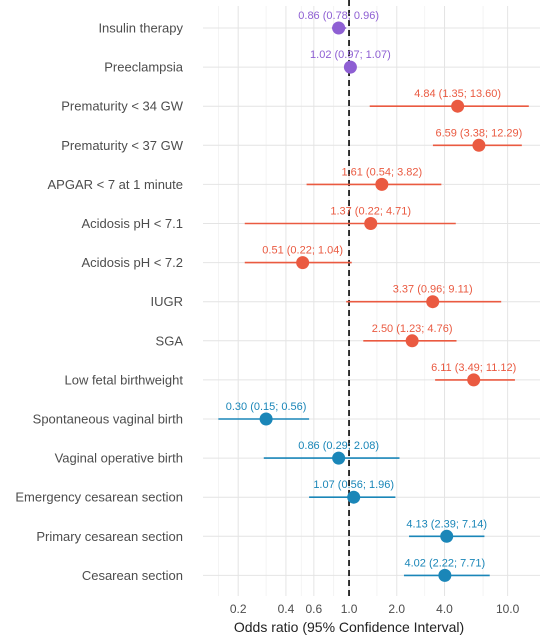 The image size is (550, 640). I want to click on x-tick-label: 0.2, so click(238, 609).